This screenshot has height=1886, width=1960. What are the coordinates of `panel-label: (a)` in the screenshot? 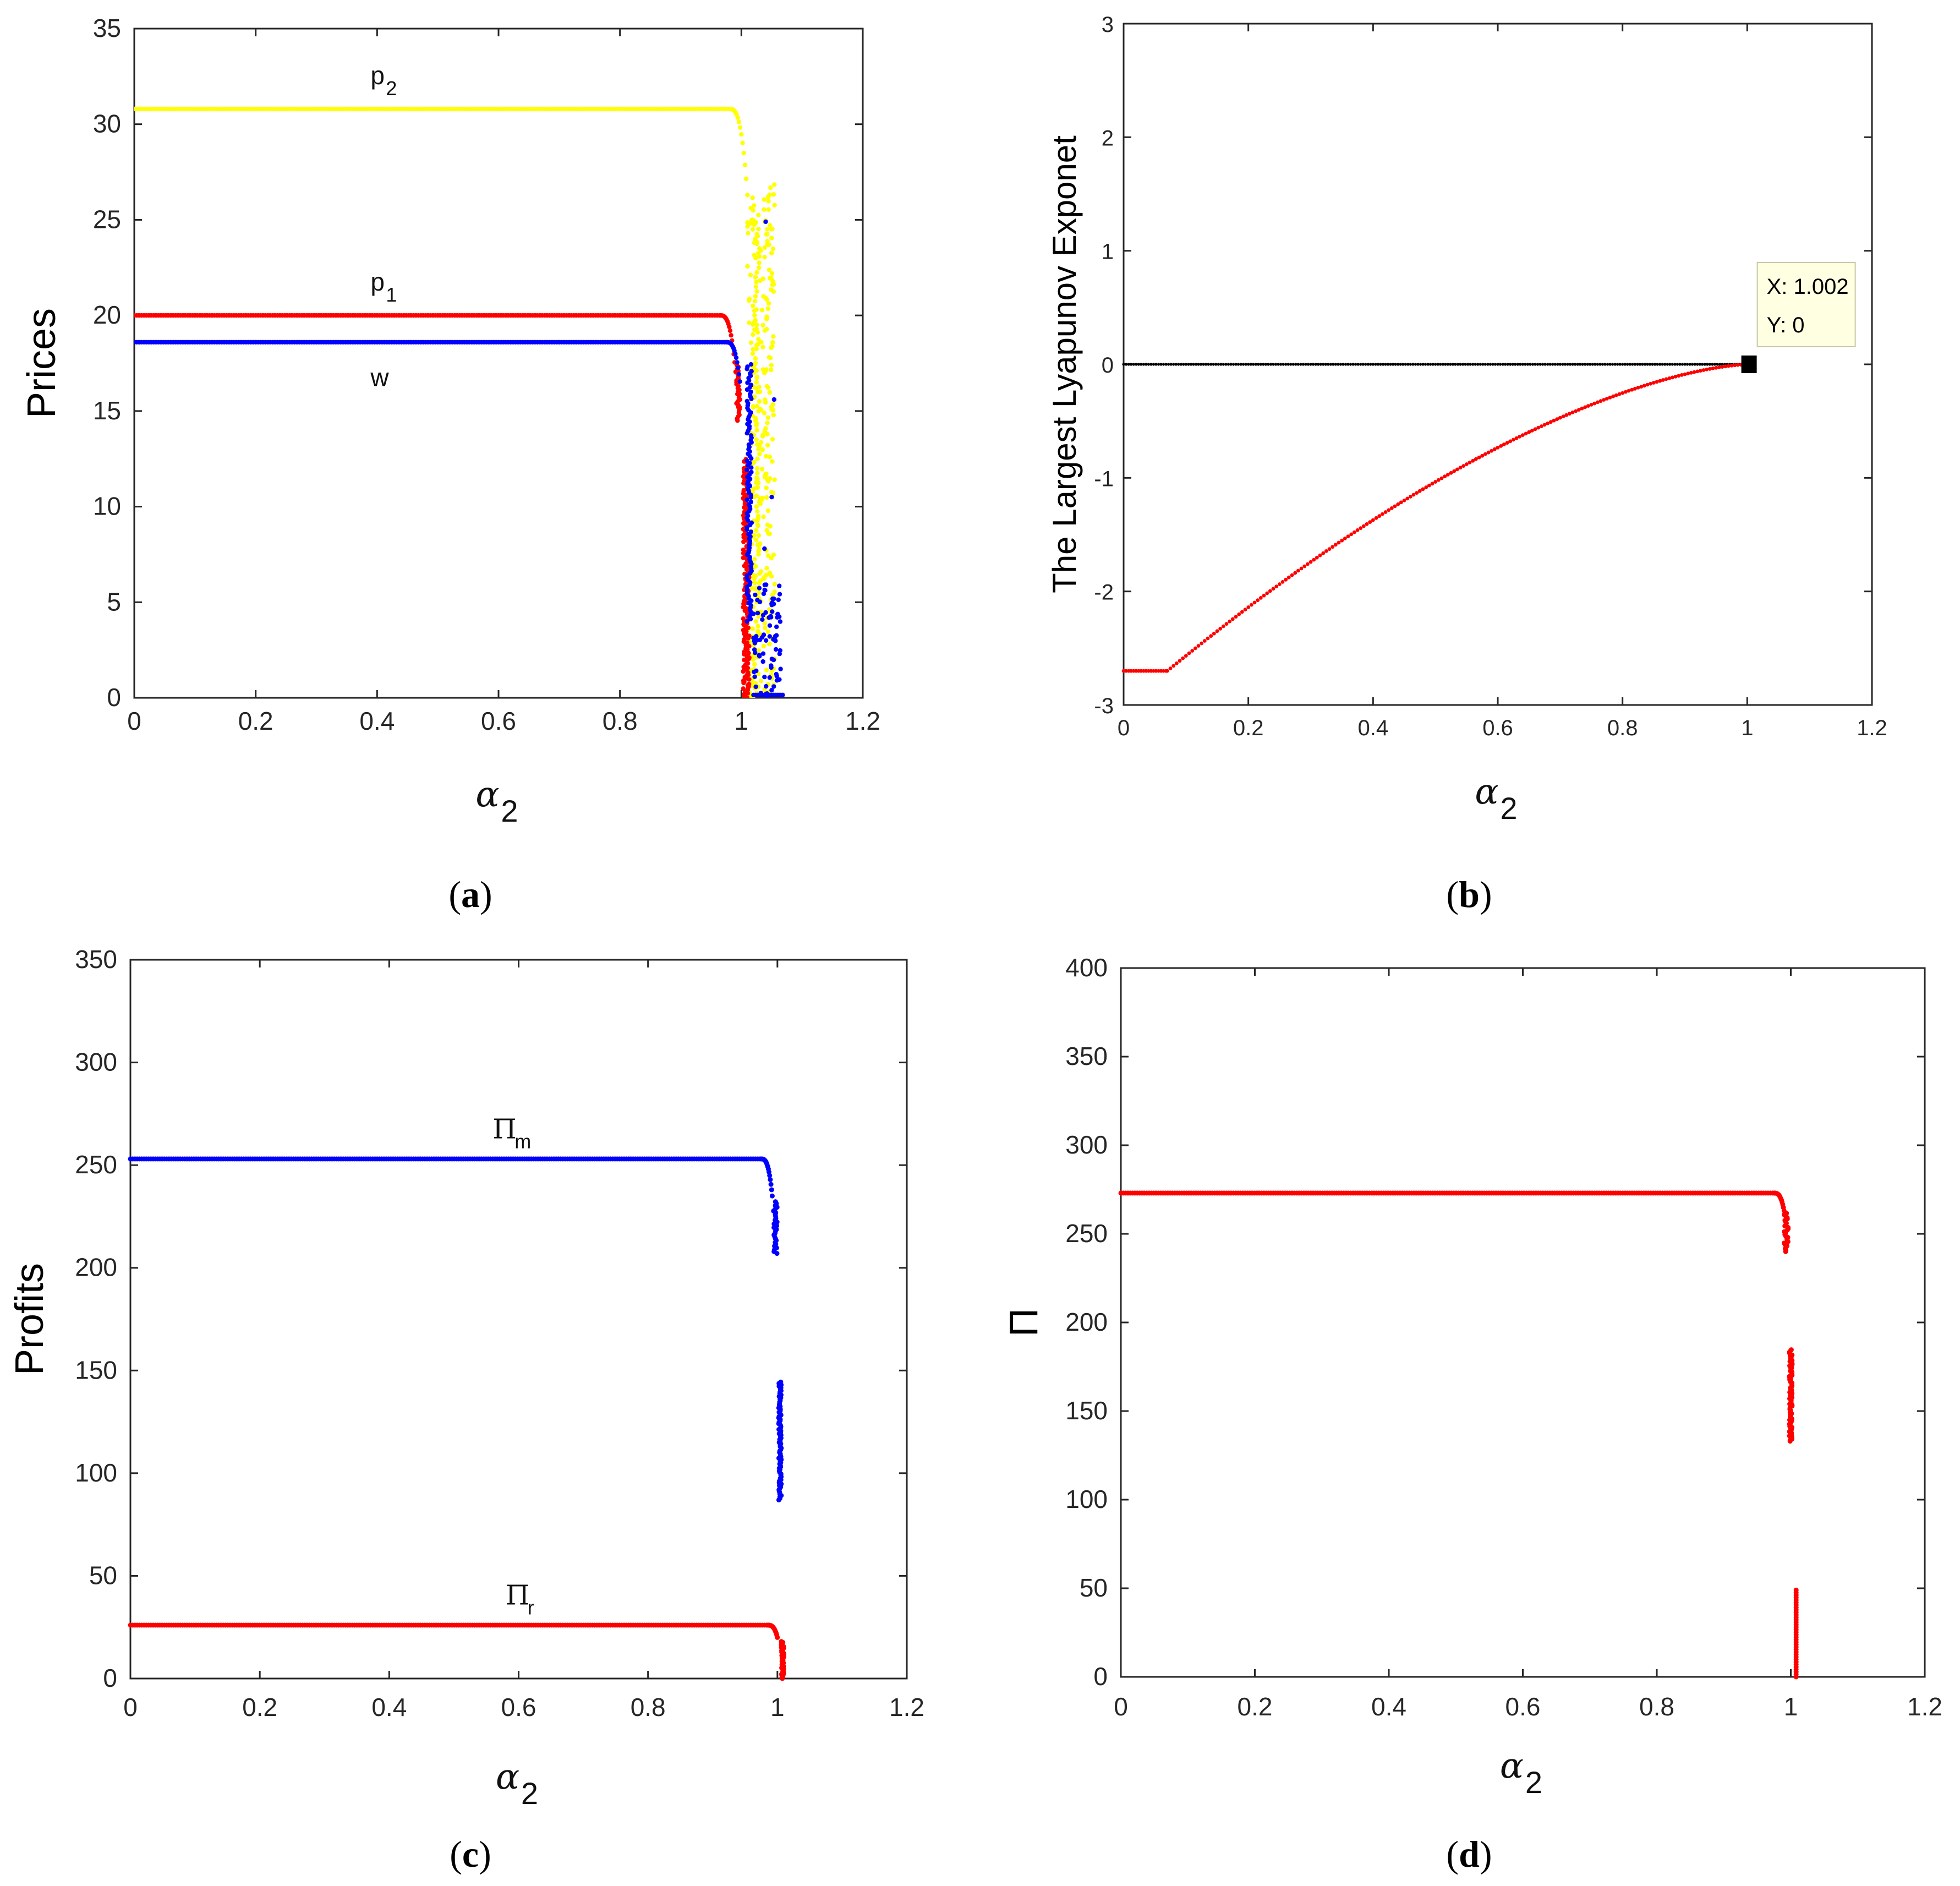 It's located at (470, 894).